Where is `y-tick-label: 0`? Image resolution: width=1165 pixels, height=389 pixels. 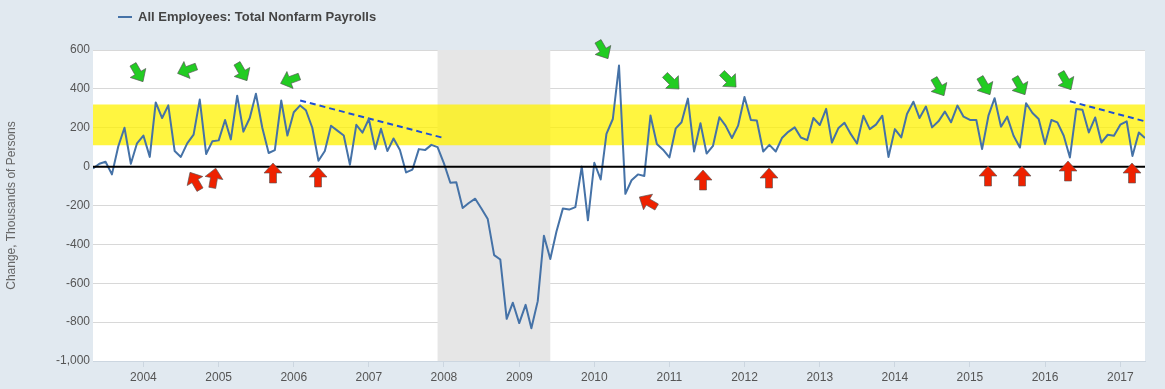
y-tick-label: 0 is located at coordinates (87, 165).